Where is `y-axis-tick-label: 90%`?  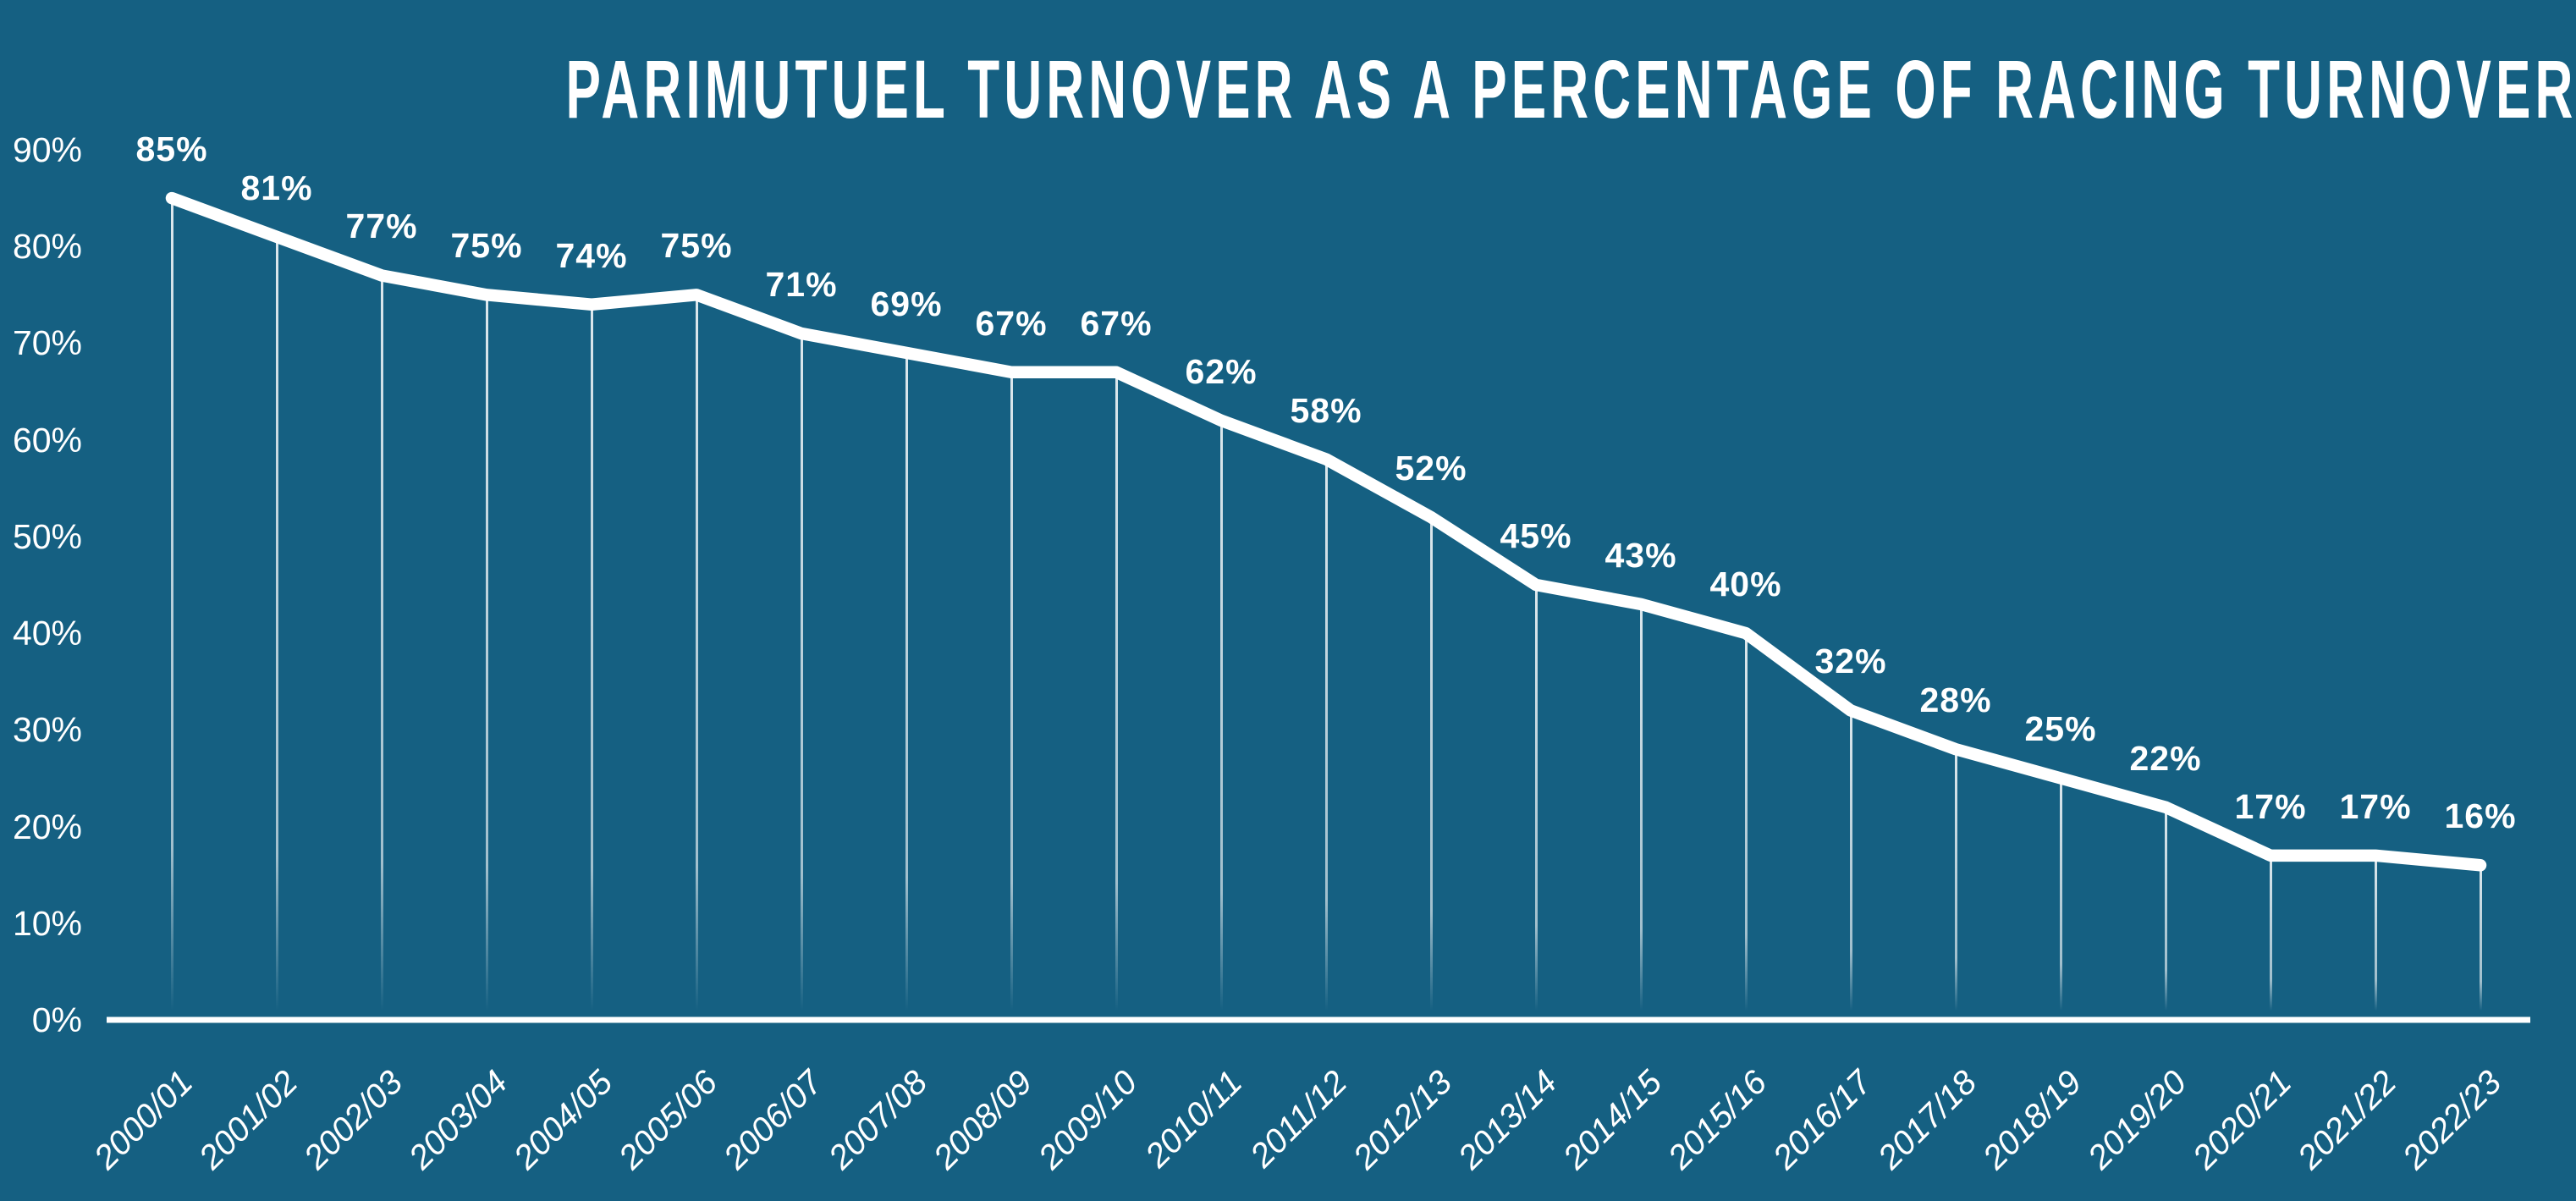
y-axis-tick-label: 90% is located at coordinates (47, 150).